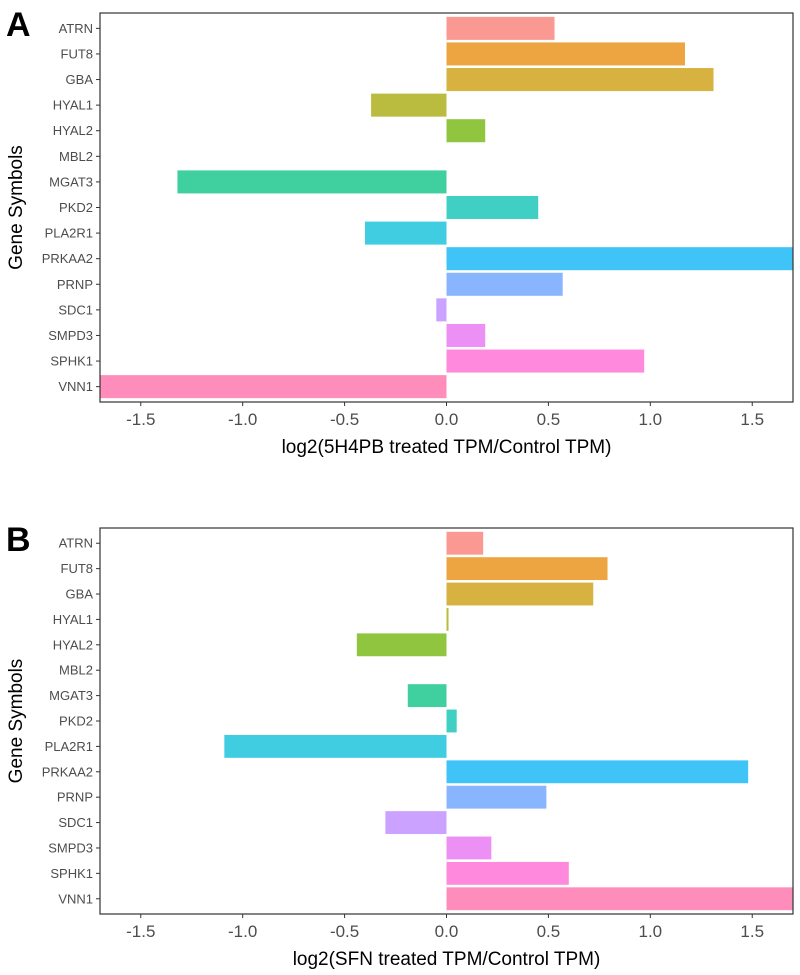 The image size is (800, 975). I want to click on panel-label: B, so click(18, 540).